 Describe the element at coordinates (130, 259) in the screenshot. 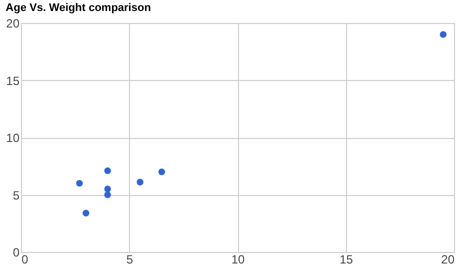

I see `x-tick-label: 5` at that location.